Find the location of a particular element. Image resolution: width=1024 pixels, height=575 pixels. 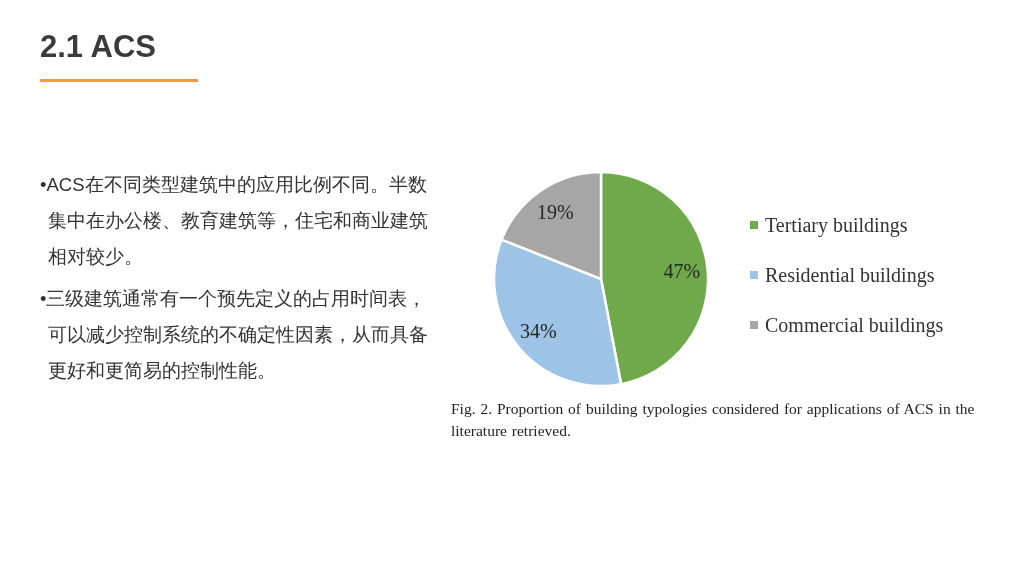

legend-label: Commercial buildings is located at coordinates (854, 325).